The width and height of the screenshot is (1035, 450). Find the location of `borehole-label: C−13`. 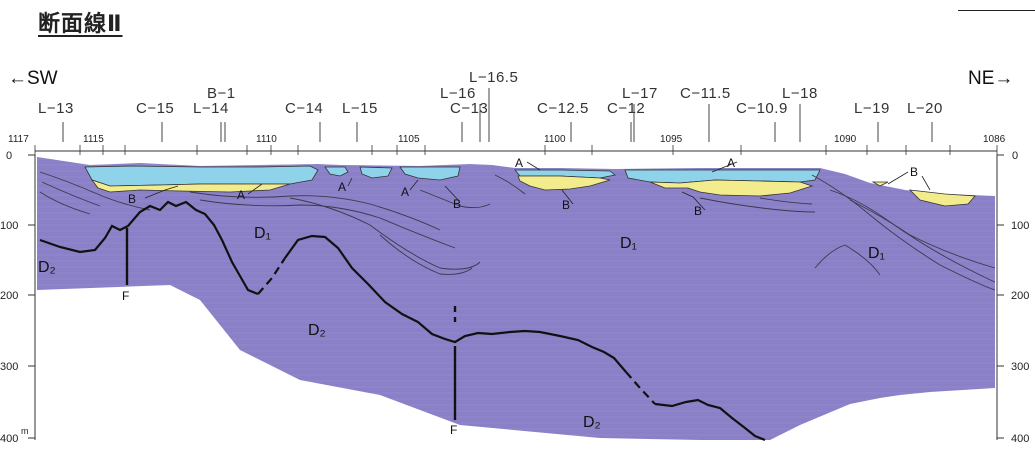

borehole-label: C−13 is located at coordinates (469, 108).